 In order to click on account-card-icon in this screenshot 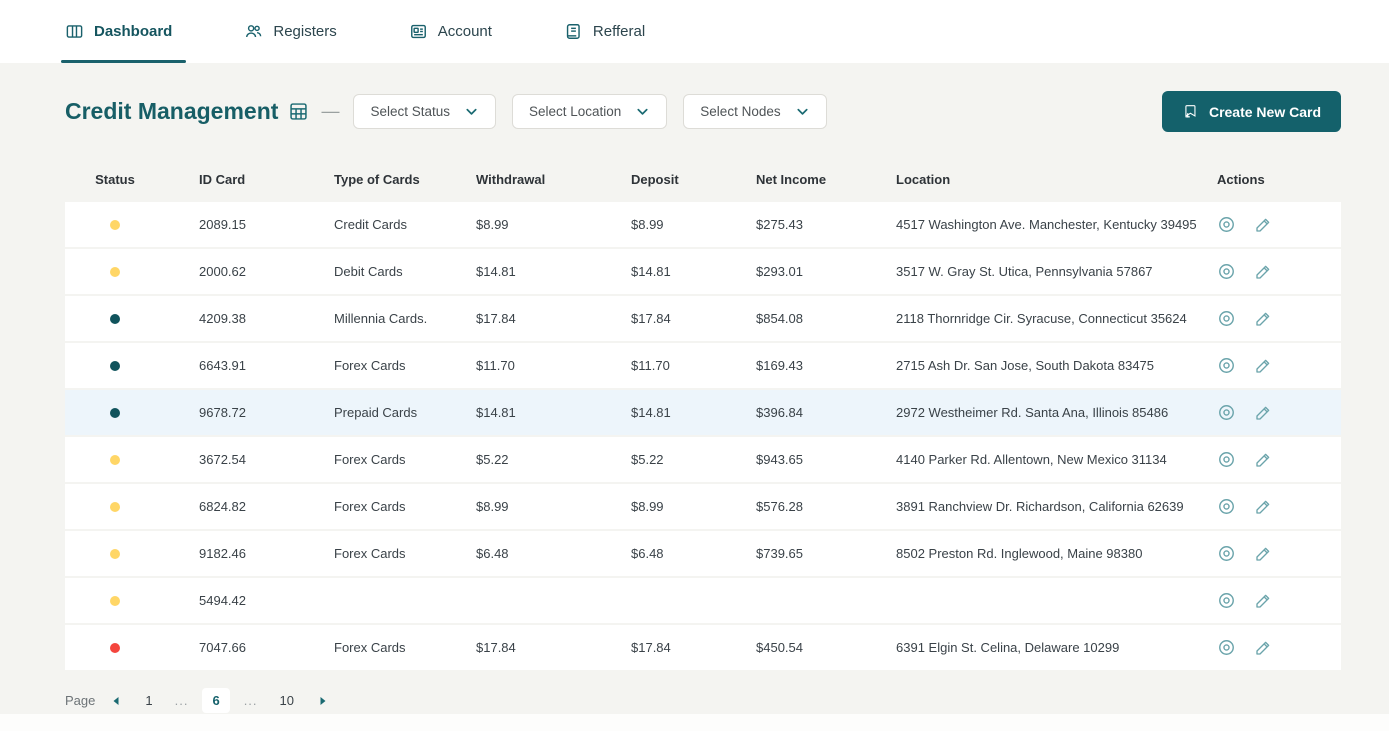, I will do `click(418, 31)`.